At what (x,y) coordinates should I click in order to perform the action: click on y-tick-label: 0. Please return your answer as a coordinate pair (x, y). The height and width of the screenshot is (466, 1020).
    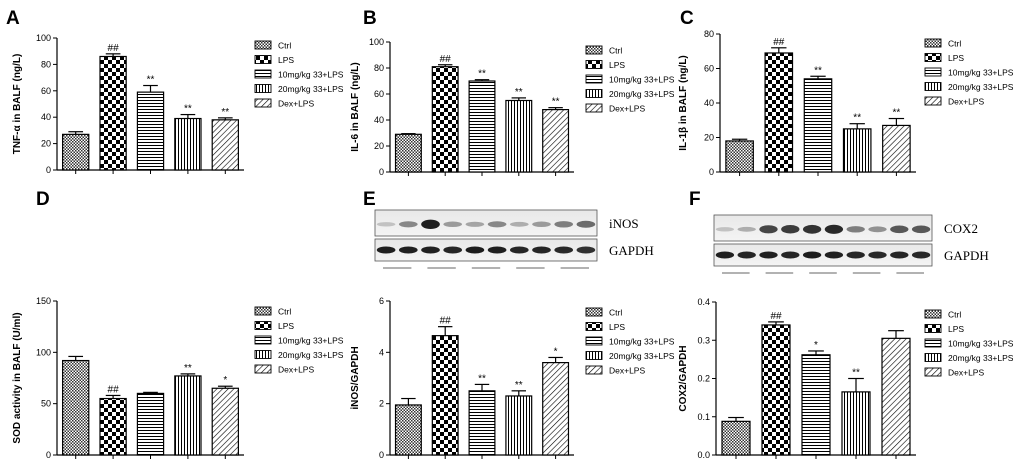
    Looking at the image, I should click on (711, 172).